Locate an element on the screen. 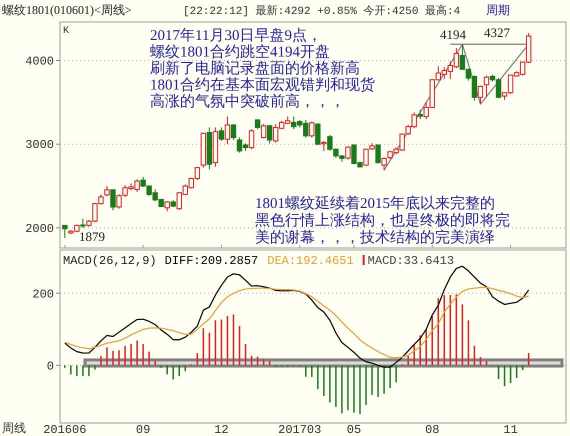 The height and width of the screenshot is (436, 570). y-tick-label: 2000 is located at coordinates (39, 229).